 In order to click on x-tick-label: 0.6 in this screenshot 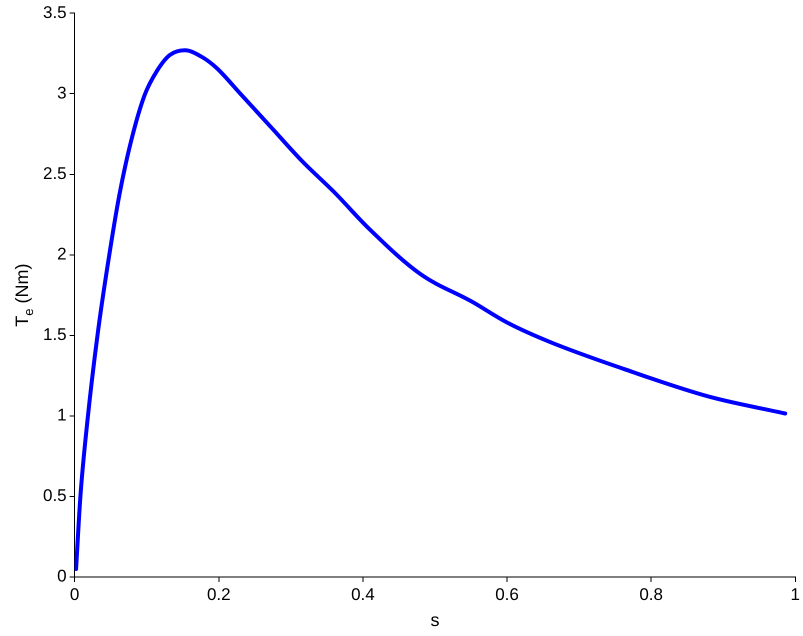, I will do `click(507, 594)`.